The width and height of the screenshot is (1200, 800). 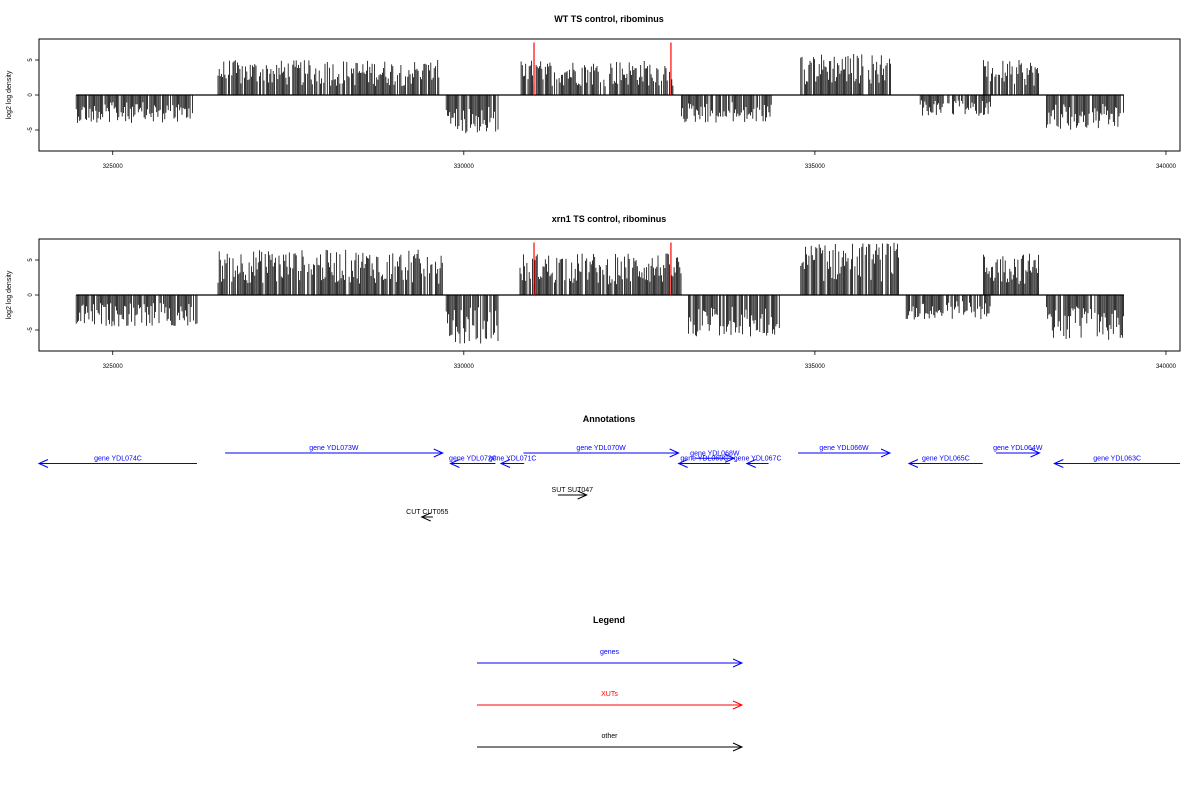 I want to click on gene-label: gene YDL066W, so click(x=844, y=448).